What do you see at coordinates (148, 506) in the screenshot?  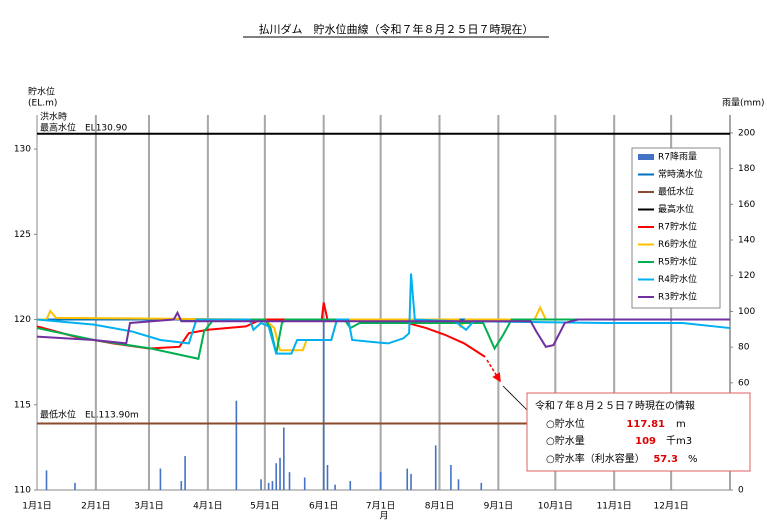 I see `x-tick-label: 3月1日` at bounding box center [148, 506].